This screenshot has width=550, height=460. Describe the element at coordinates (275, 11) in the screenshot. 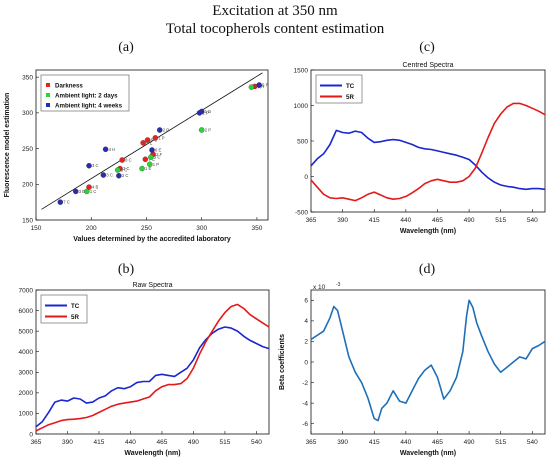

I see `page-title: Excitation at 350 nm` at that location.